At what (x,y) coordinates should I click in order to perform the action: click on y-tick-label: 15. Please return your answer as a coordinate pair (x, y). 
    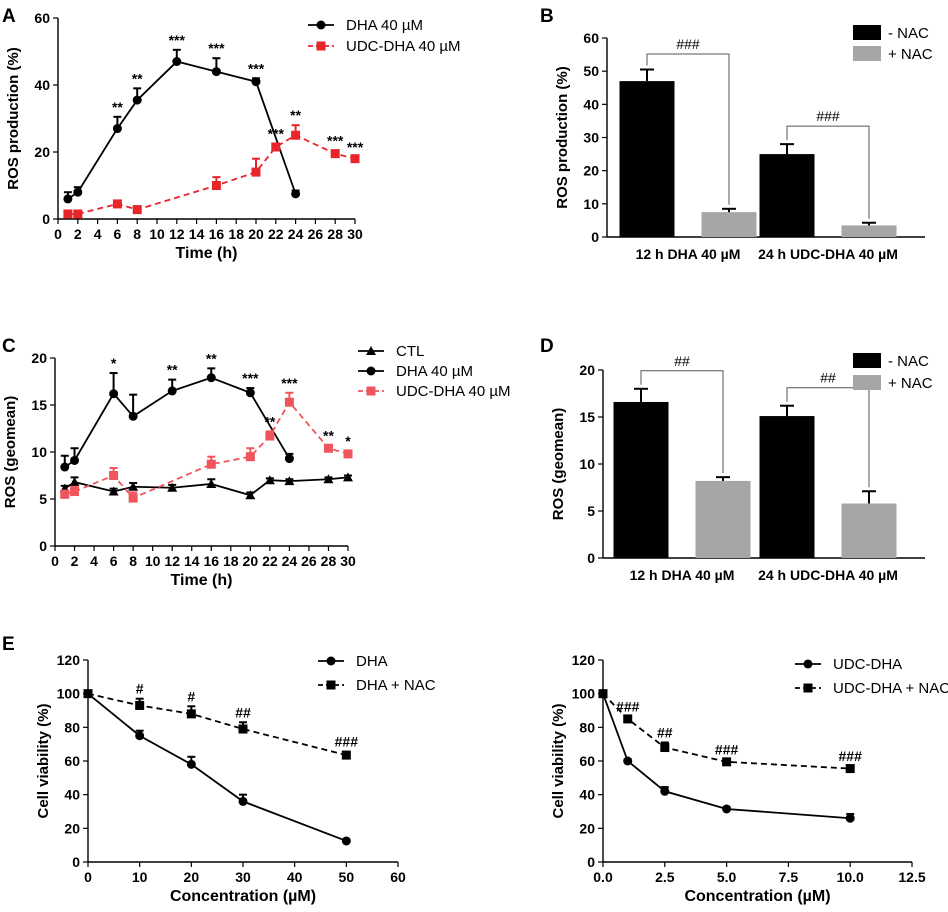
    Looking at the image, I should click on (587, 417).